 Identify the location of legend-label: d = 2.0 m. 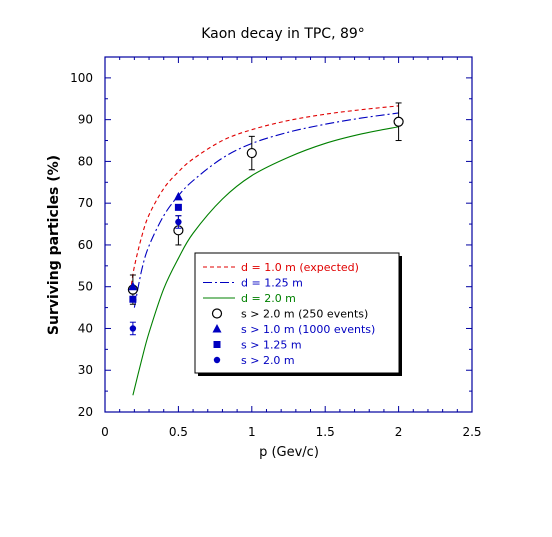
(268, 298).